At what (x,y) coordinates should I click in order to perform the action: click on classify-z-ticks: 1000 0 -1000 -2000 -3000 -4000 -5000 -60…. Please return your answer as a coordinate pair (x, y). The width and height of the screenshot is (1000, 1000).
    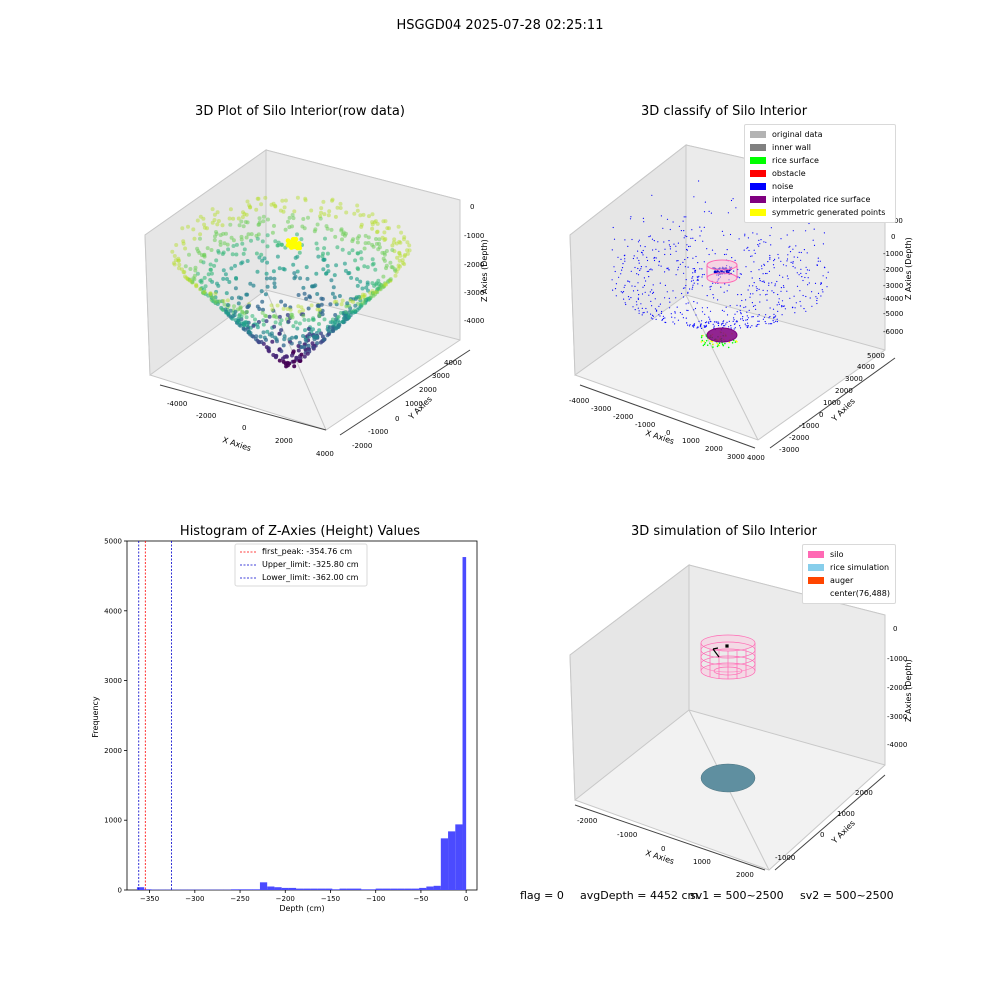
    Looking at the image, I should click on (893, 276).